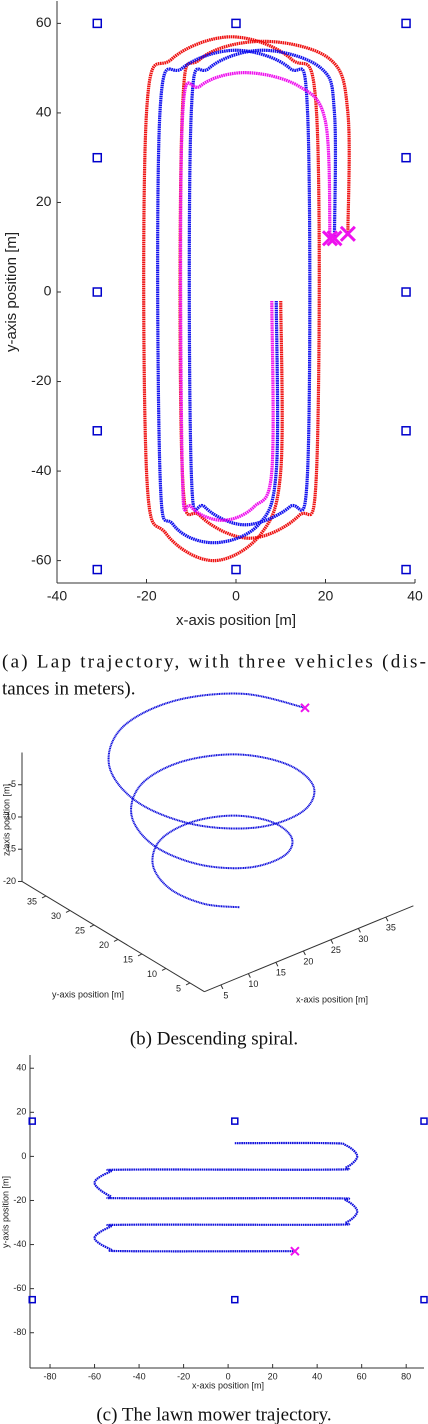  What do you see at coordinates (56, 916) in the screenshot?
I see `y-tick-label: 30` at bounding box center [56, 916].